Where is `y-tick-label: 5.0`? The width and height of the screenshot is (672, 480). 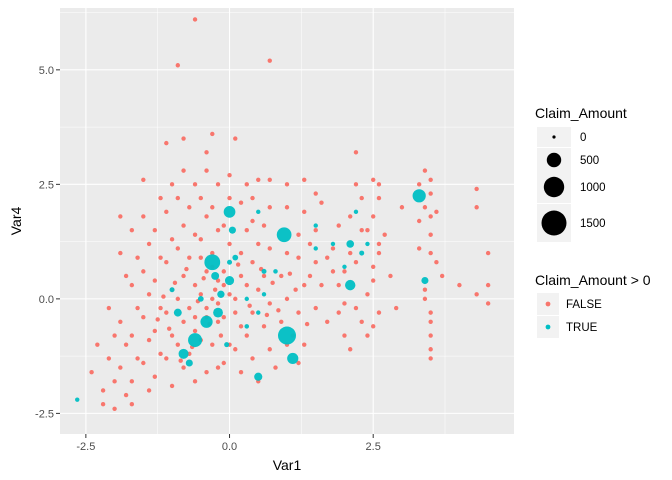 y-tick-label: 5.0 is located at coordinates (46, 71).